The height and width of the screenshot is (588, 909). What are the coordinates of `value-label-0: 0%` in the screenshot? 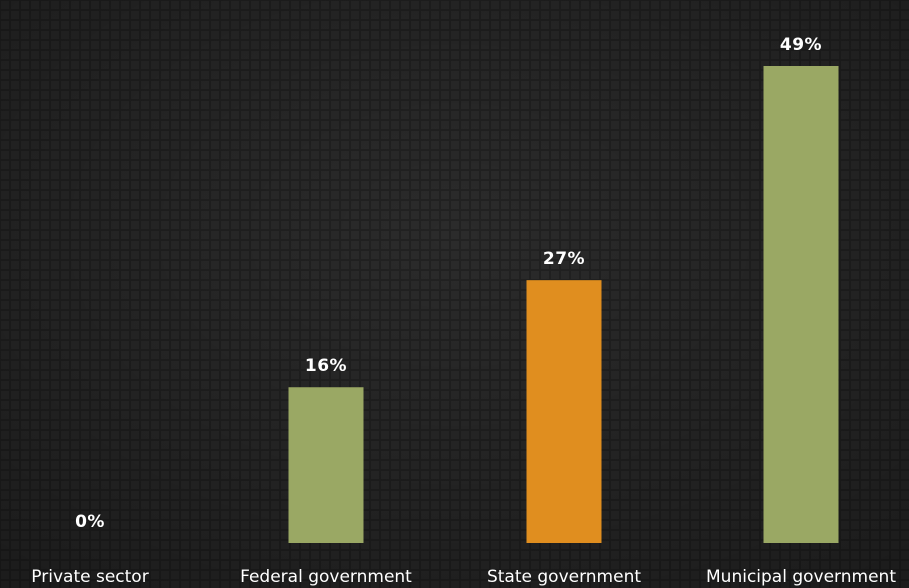 It's located at (90, 522).